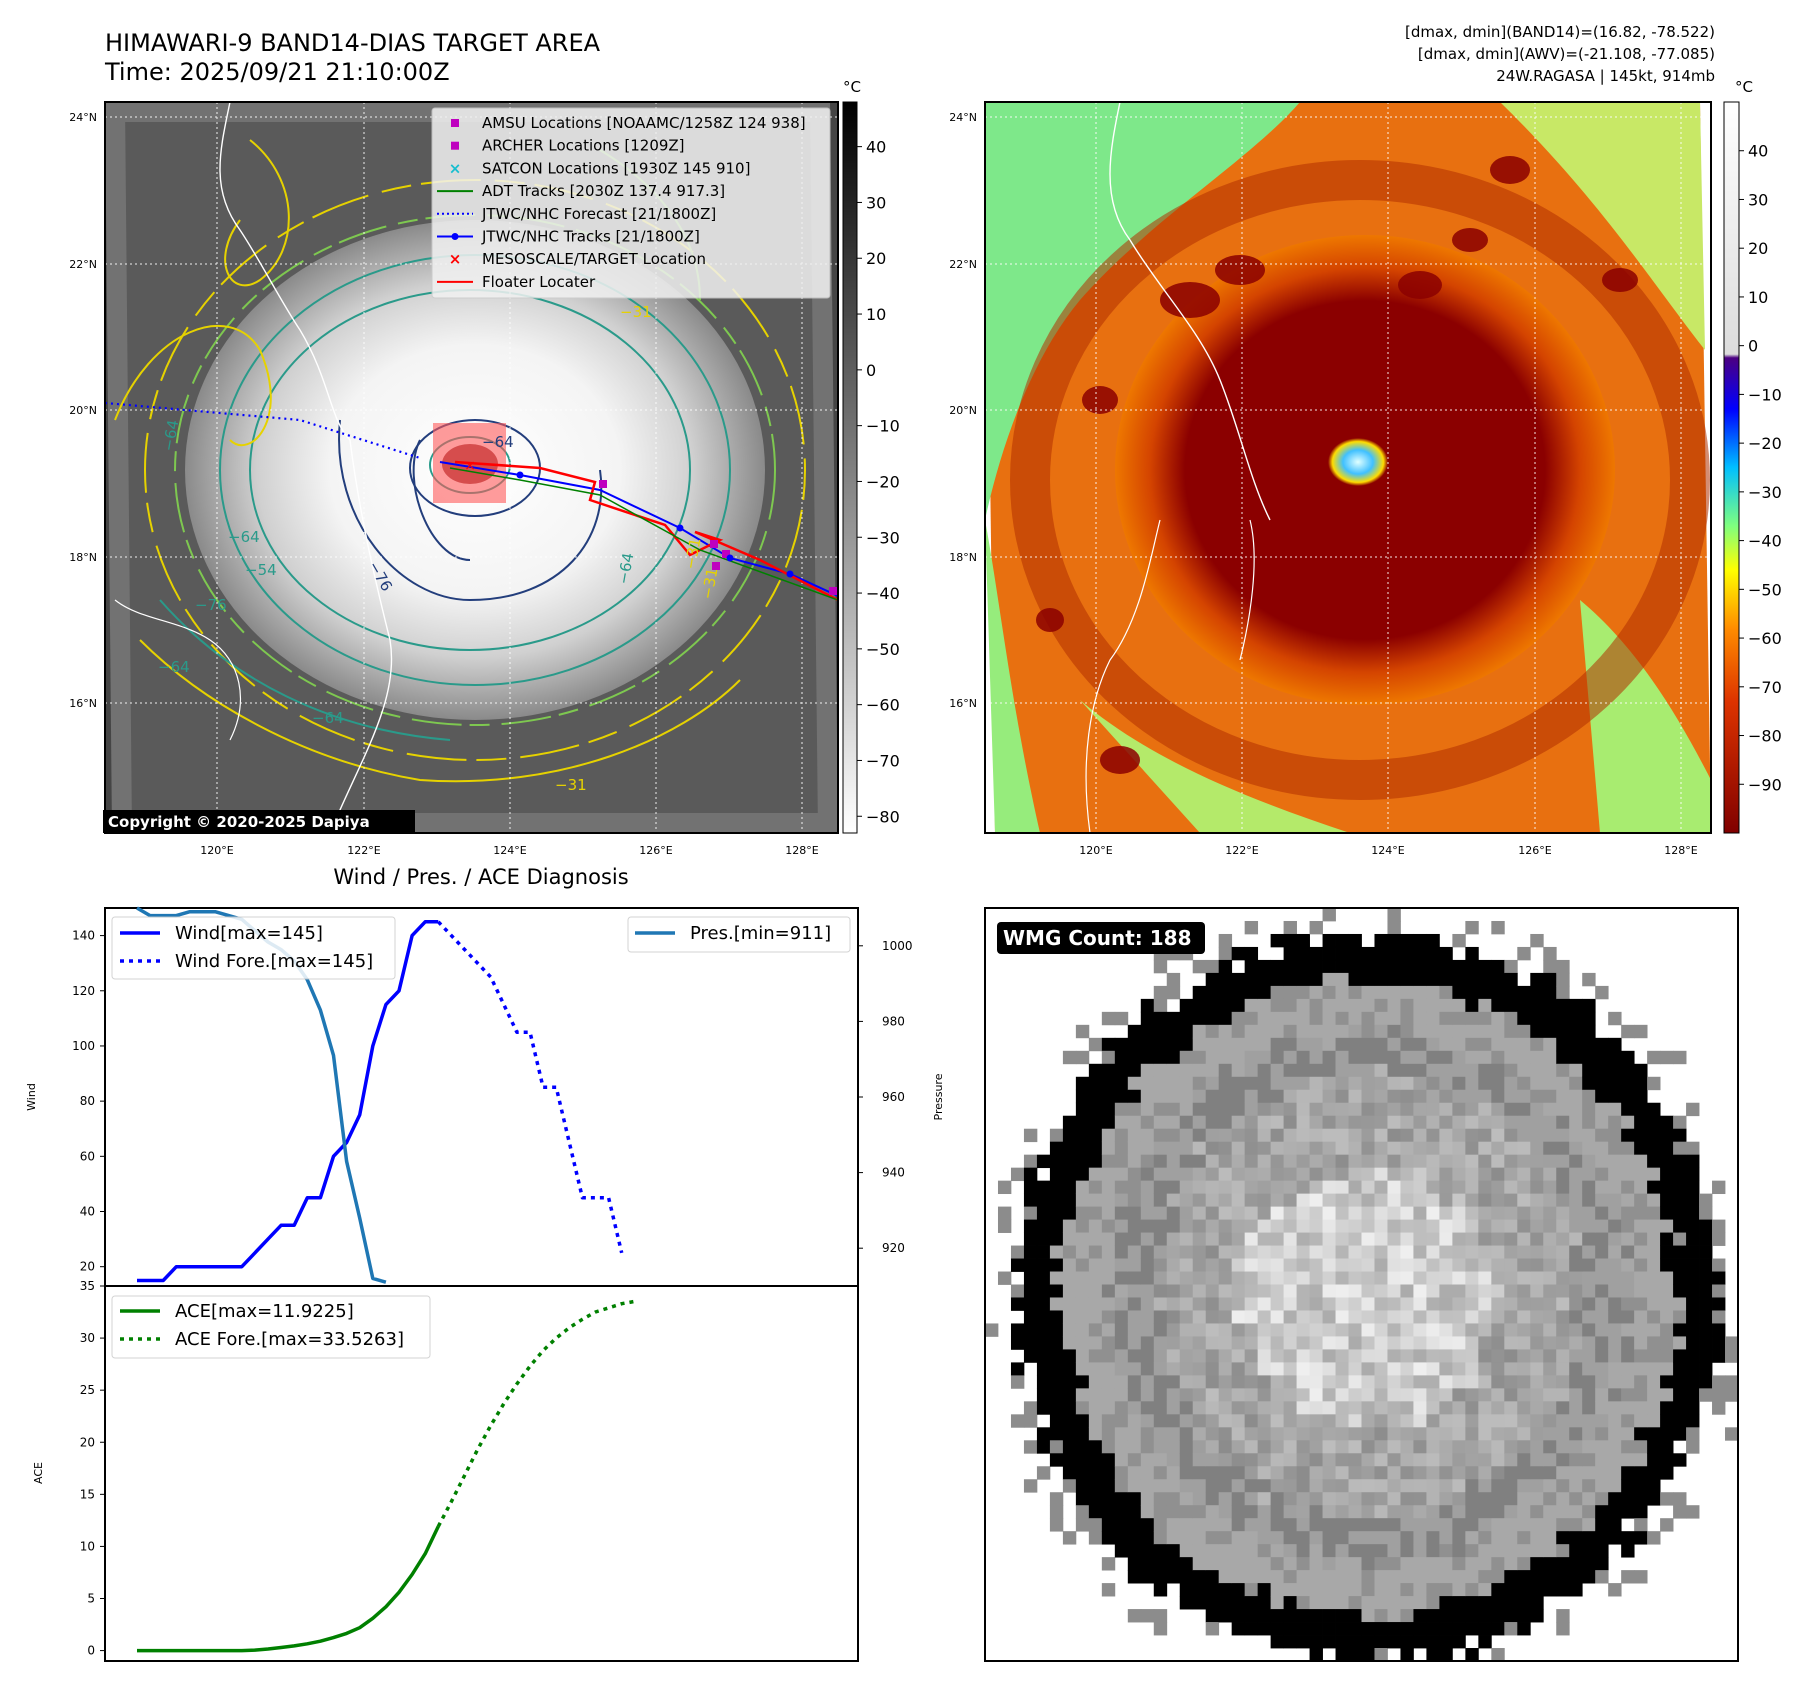 This screenshot has height=1690, width=1797. What do you see at coordinates (852, 87) in the screenshot?
I see `ir-colorbar-unit: °C` at bounding box center [852, 87].